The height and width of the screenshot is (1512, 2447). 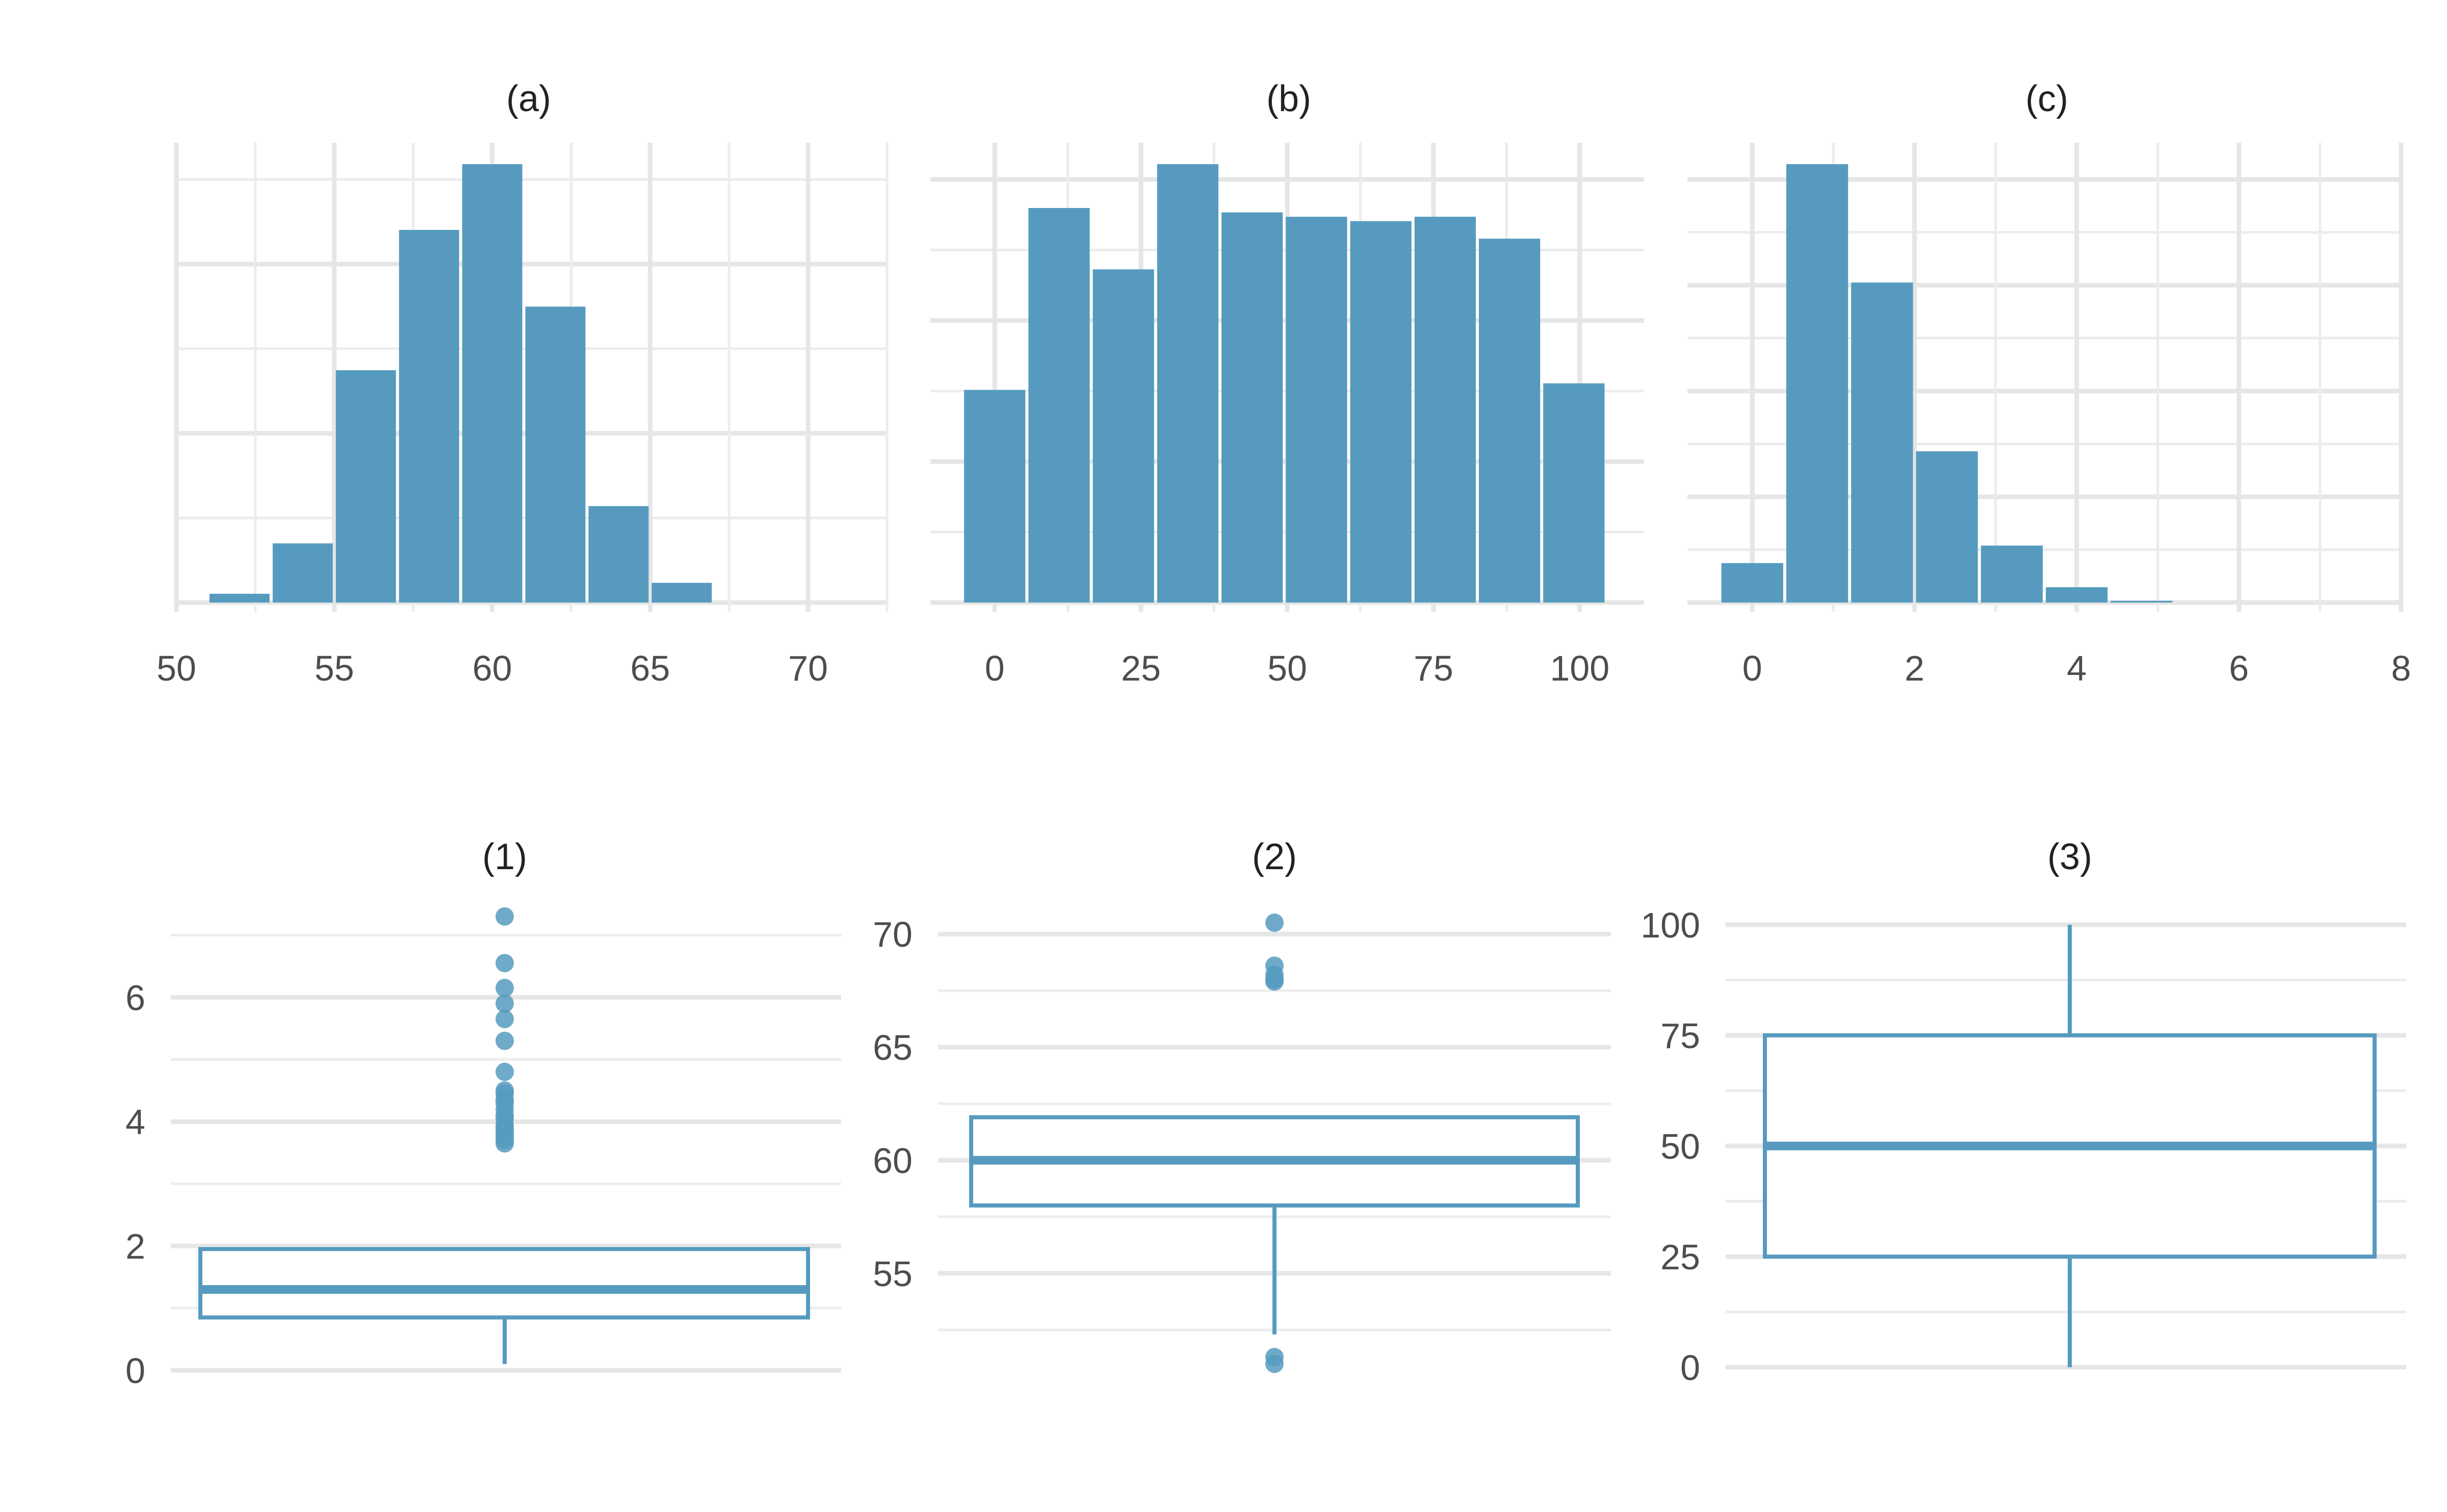 I want to click on panel-title: (3), so click(x=2069, y=857).